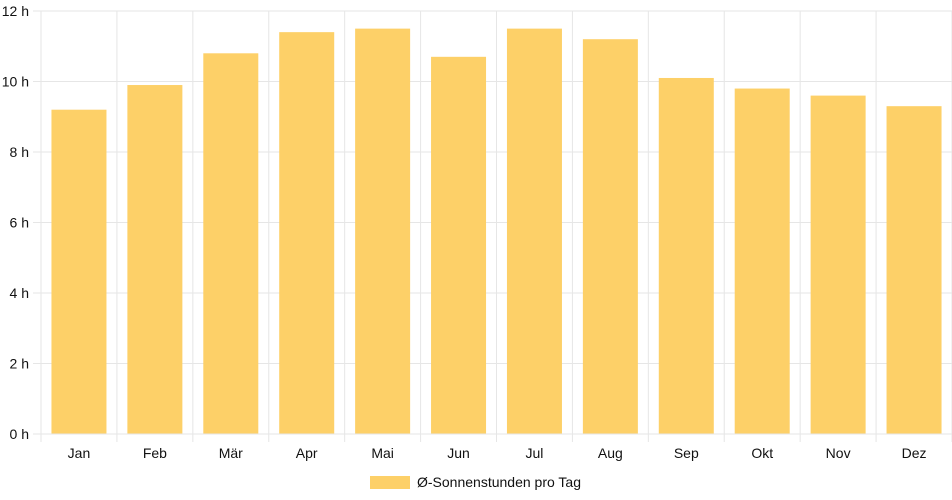  I want to click on bar-dez, so click(914, 270).